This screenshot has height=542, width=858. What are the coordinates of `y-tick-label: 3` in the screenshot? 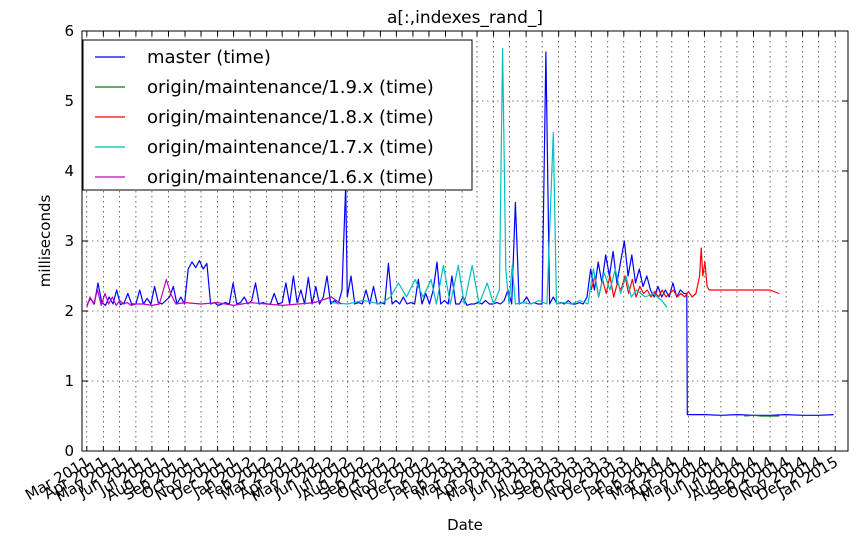 It's located at (69, 241).